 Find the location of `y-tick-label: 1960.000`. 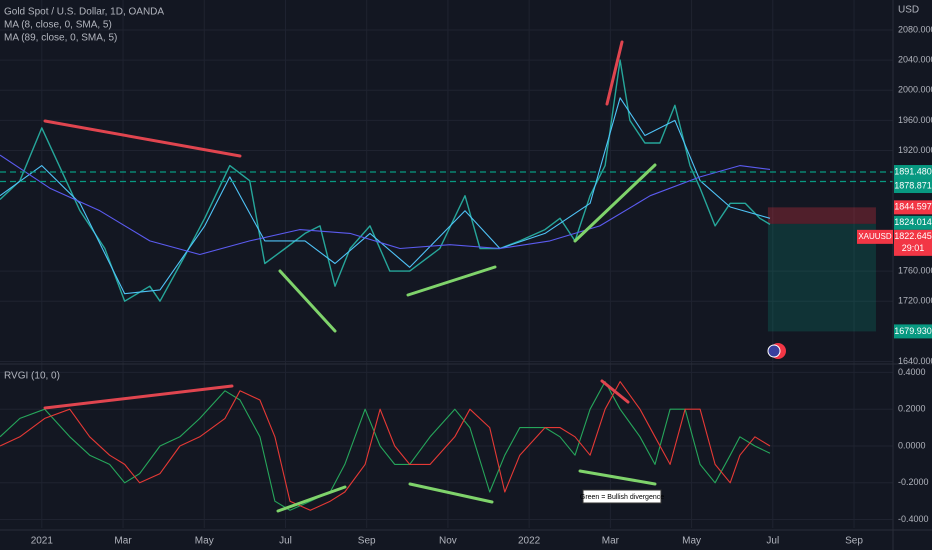

y-tick-label: 1960.000 is located at coordinates (915, 120).